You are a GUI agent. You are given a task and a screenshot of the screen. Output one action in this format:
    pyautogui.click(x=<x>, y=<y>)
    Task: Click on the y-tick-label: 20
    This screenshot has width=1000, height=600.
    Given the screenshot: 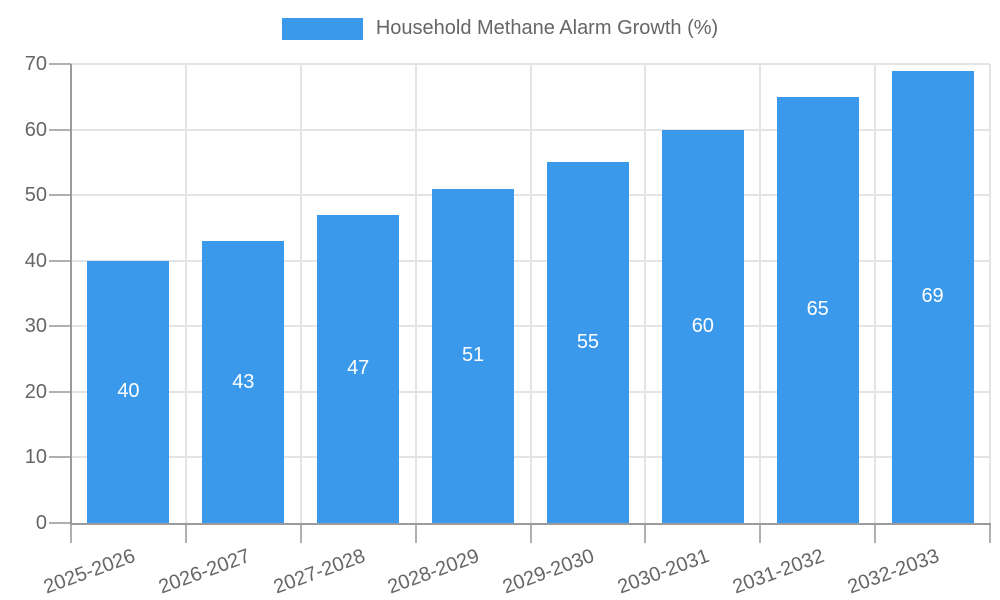 What is the action you would take?
    pyautogui.click(x=35, y=391)
    